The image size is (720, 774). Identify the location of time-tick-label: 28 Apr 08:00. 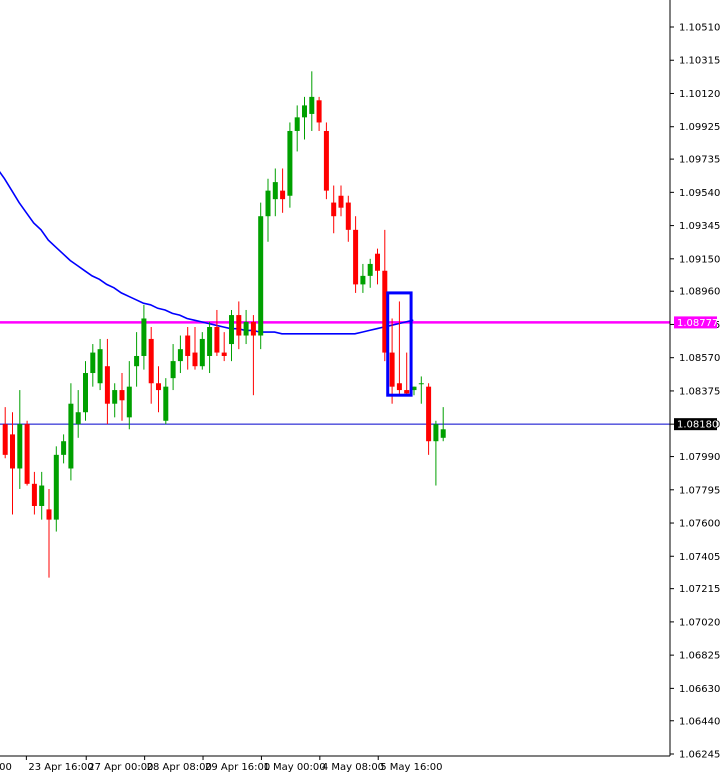
(179, 767).